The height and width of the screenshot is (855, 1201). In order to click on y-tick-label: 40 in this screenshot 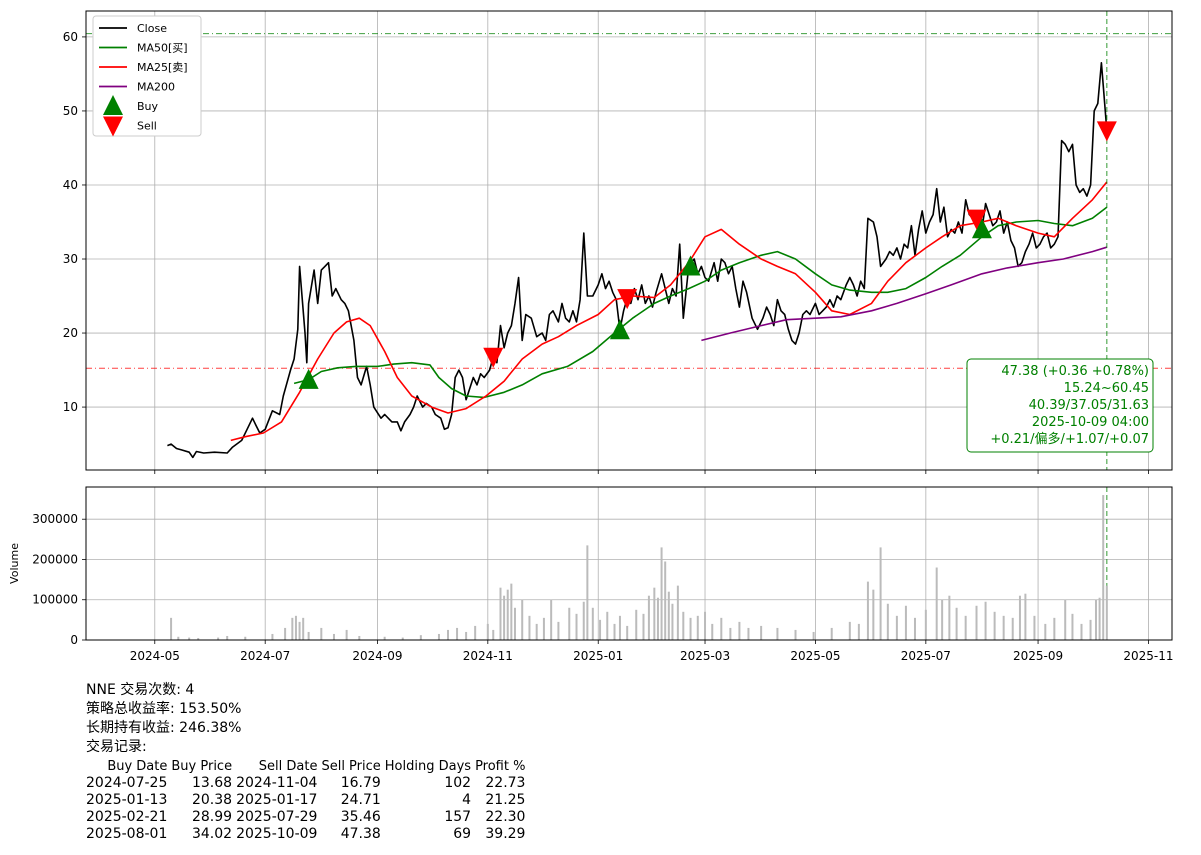, I will do `click(70, 185)`.